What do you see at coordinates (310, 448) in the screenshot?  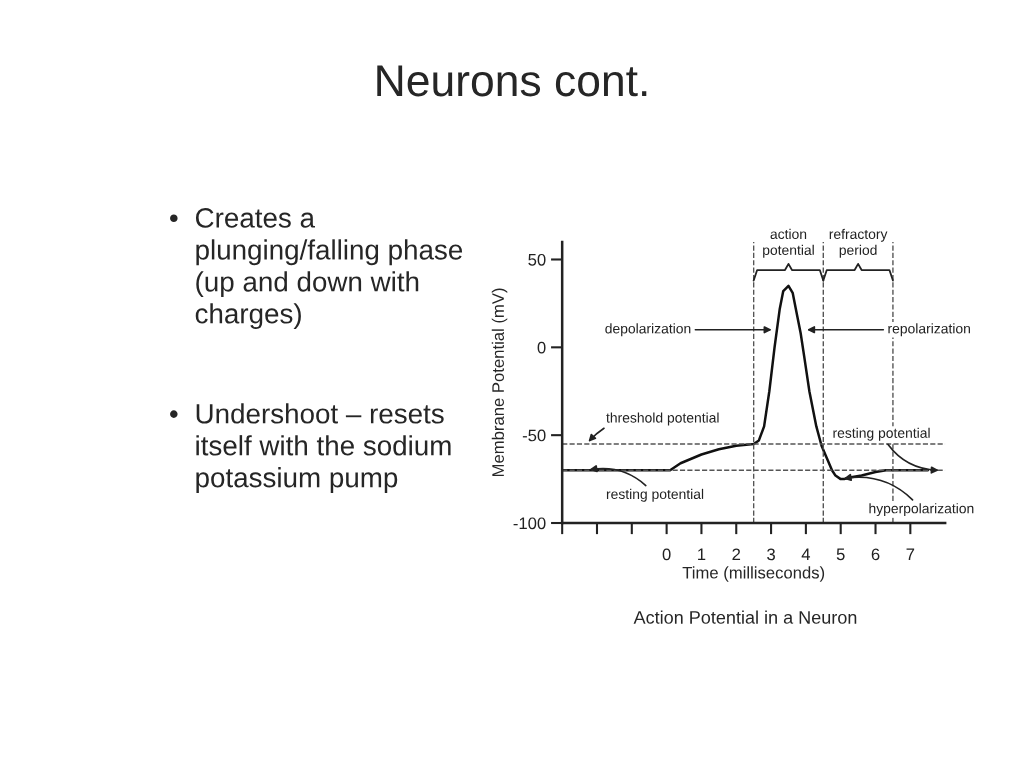 I see `text: •Undershoot – resets itself with the sodium potassium pump` at bounding box center [310, 448].